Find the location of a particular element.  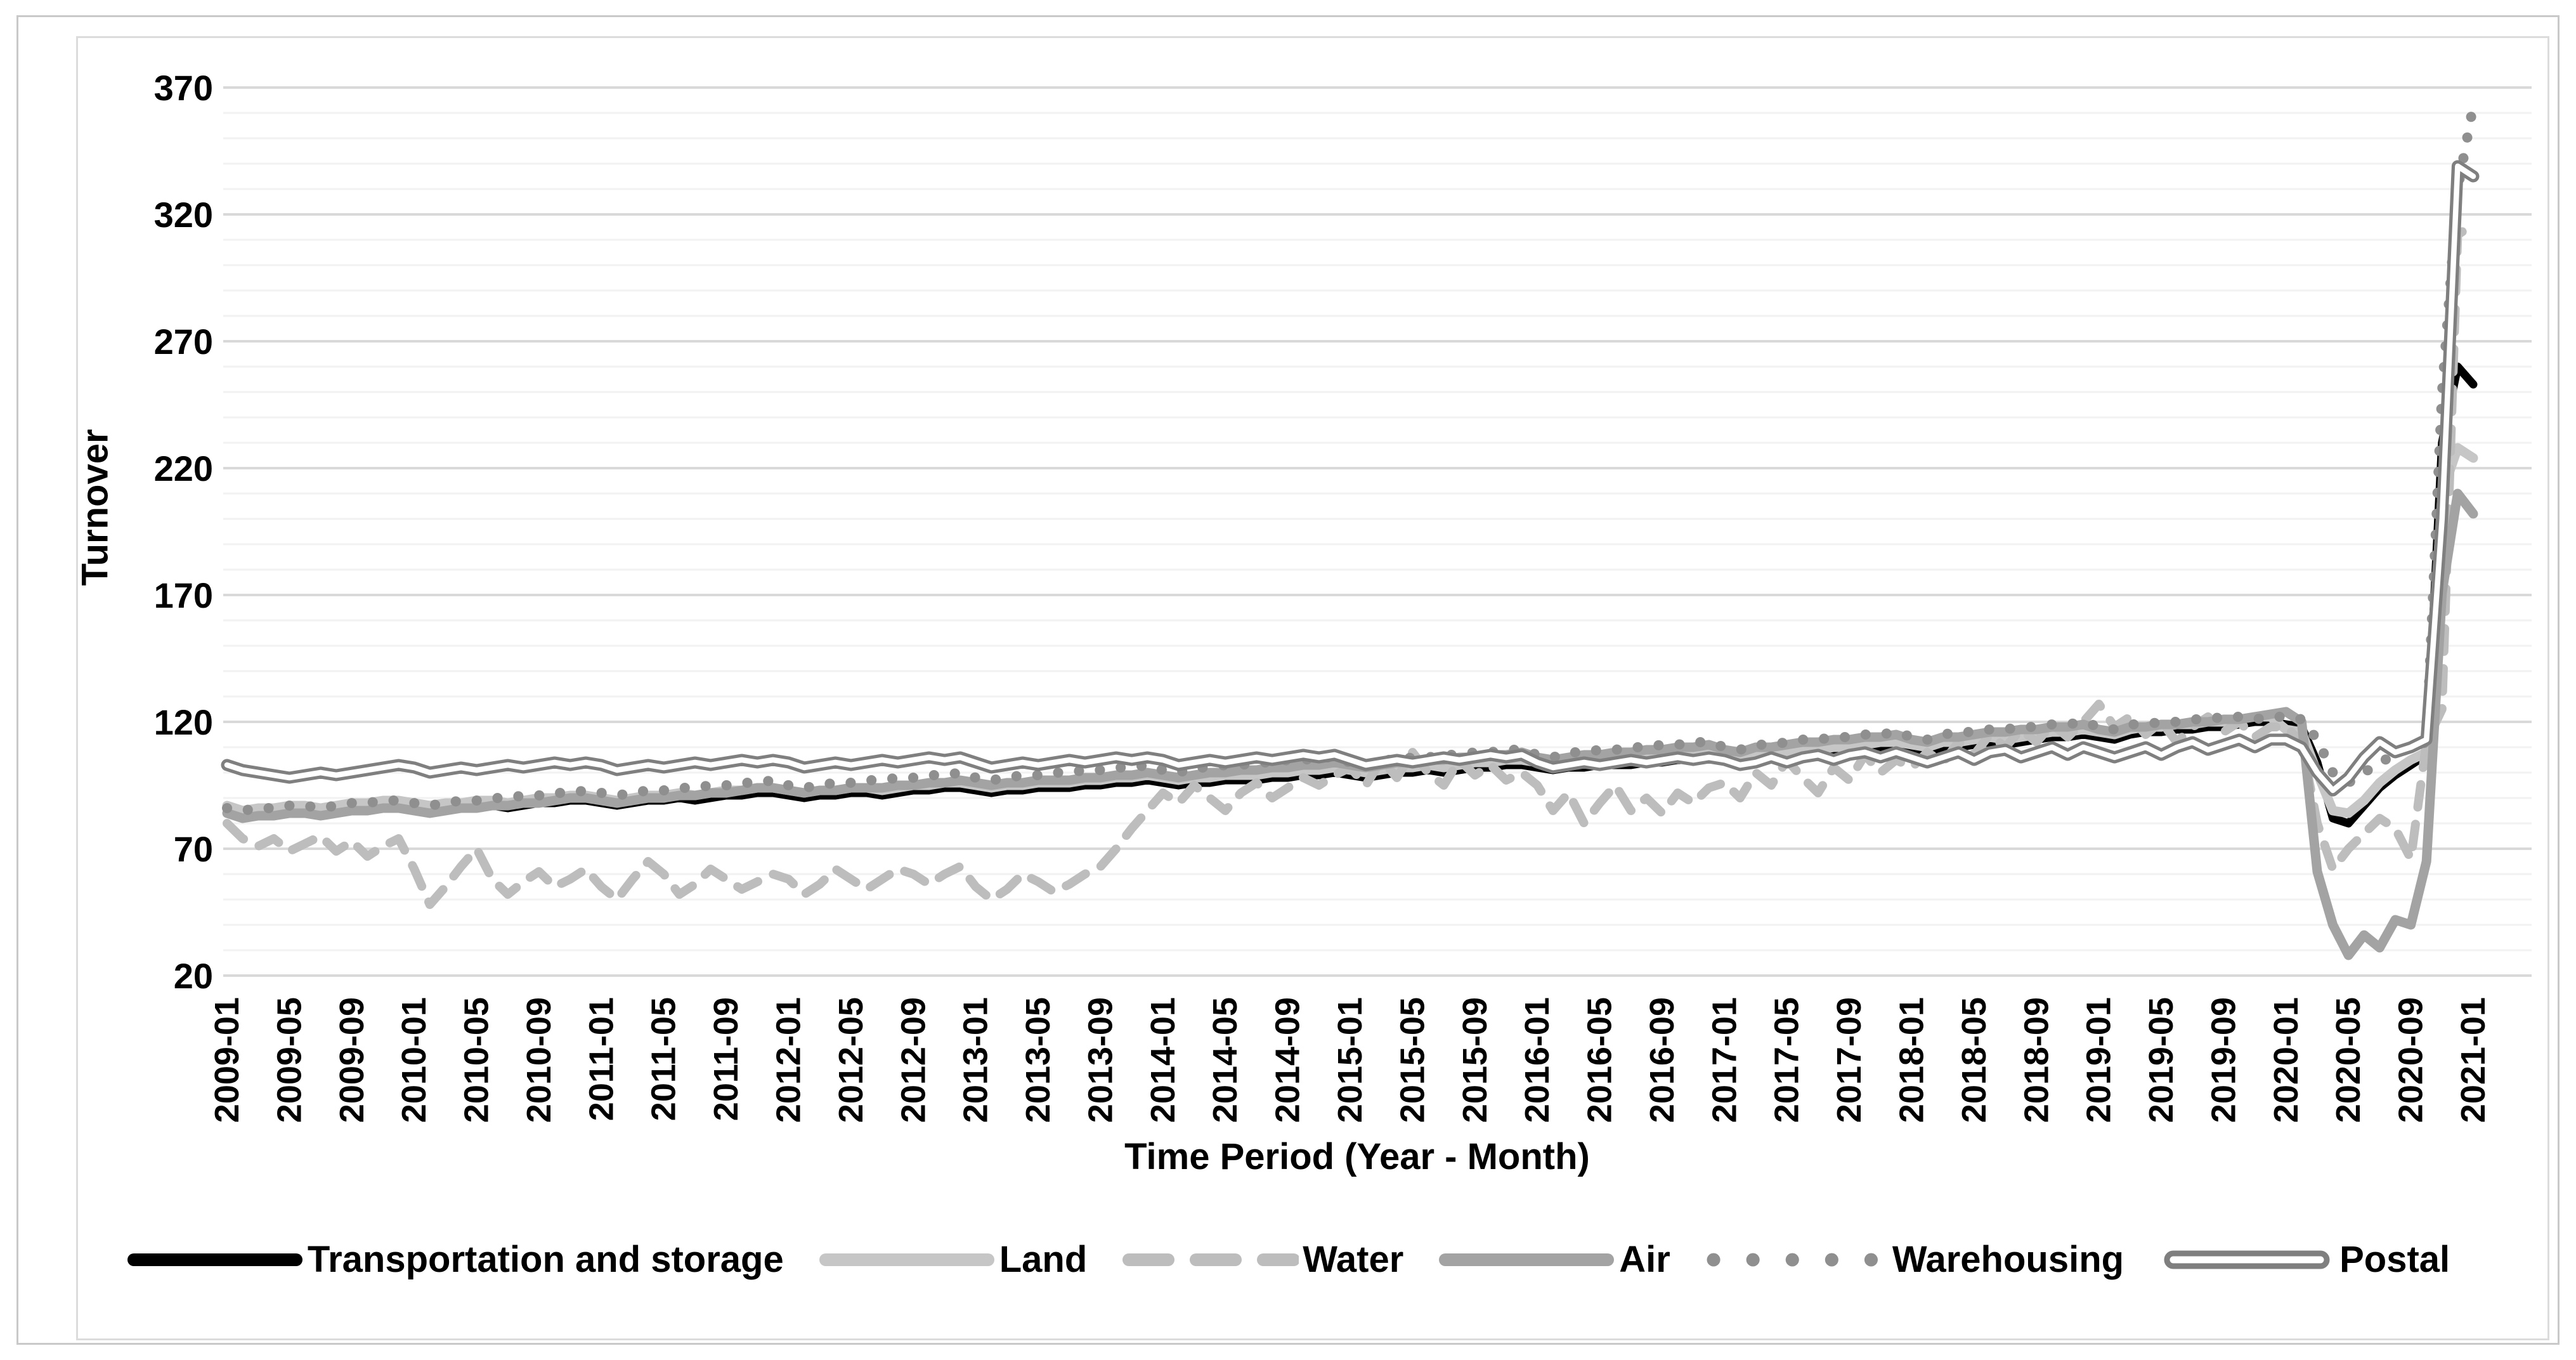

legend-item-water: Water is located at coordinates (1262, 1259).